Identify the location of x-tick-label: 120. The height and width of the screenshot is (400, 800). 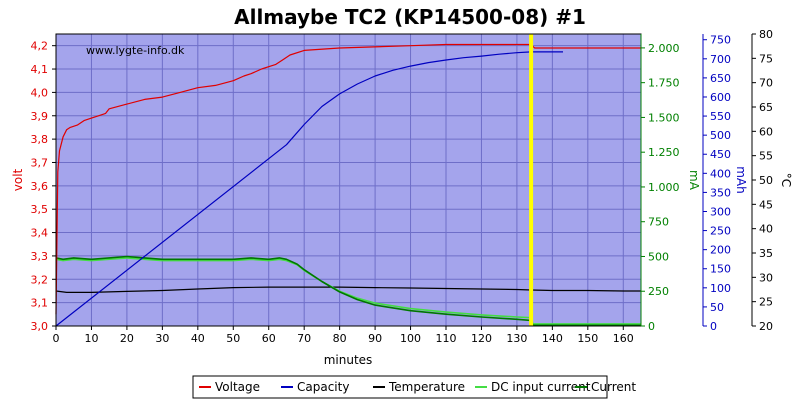
(481, 338).